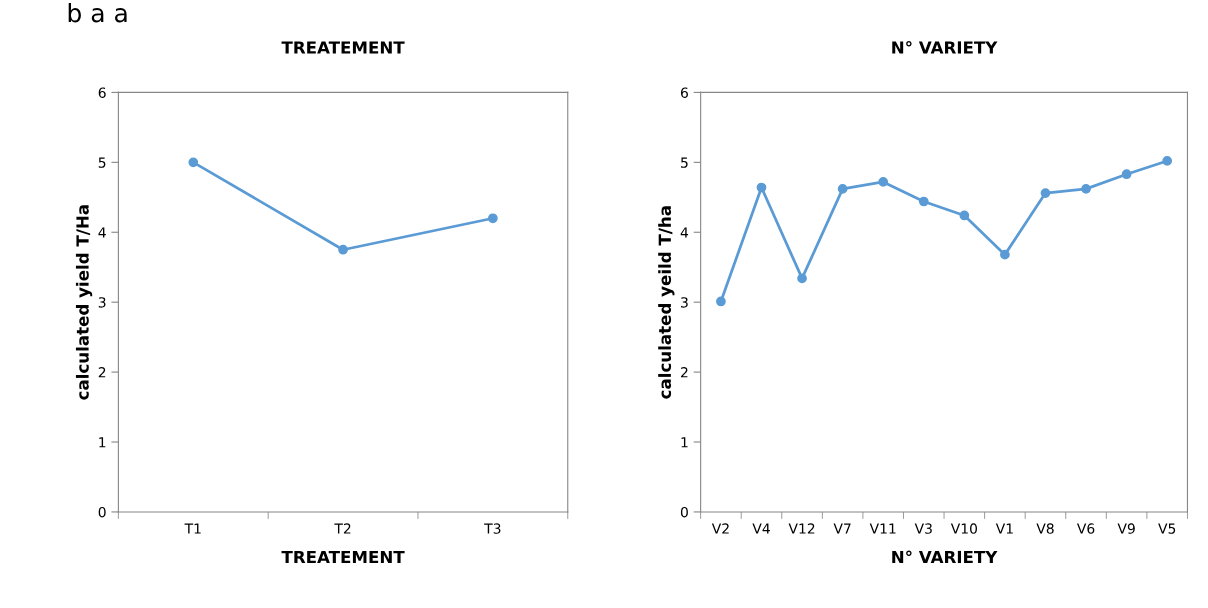 Image resolution: width=1208 pixels, height=608 pixels. I want to click on x-tick-label: V11, so click(882, 528).